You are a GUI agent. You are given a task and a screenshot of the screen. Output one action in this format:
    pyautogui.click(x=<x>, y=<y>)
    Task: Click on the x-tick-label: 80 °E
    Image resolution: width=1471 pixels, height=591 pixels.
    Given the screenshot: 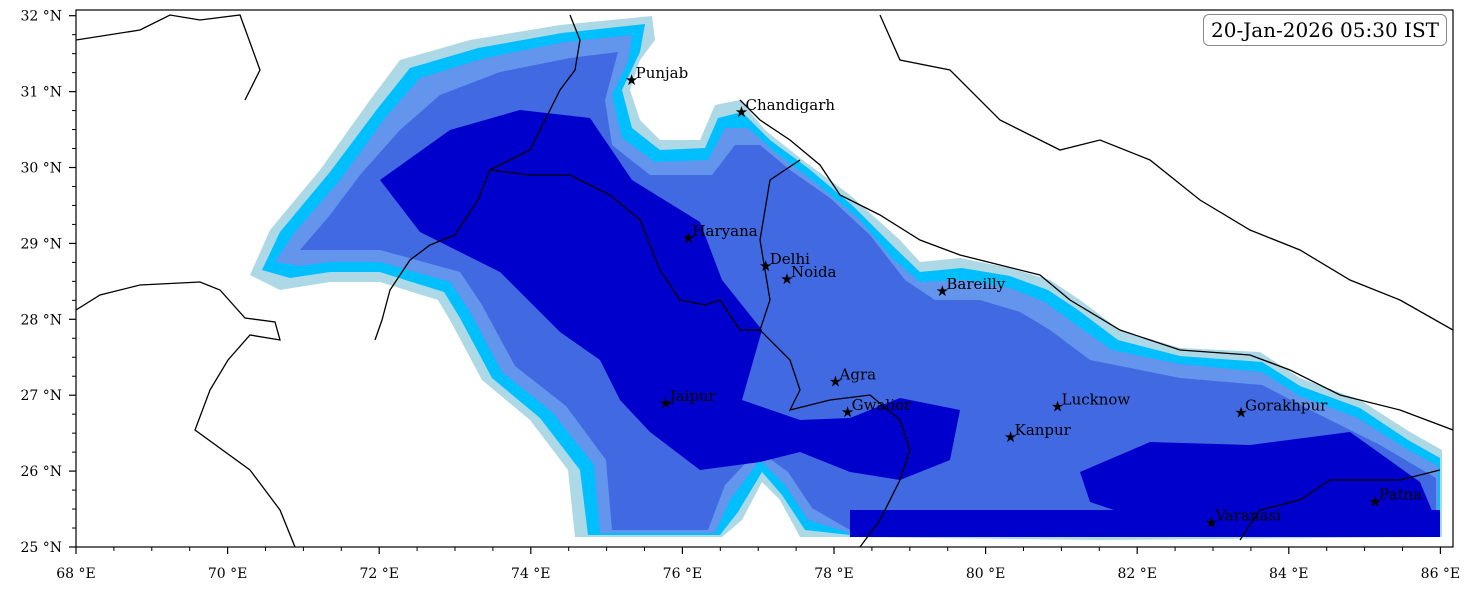 What is the action you would take?
    pyautogui.click(x=985, y=574)
    